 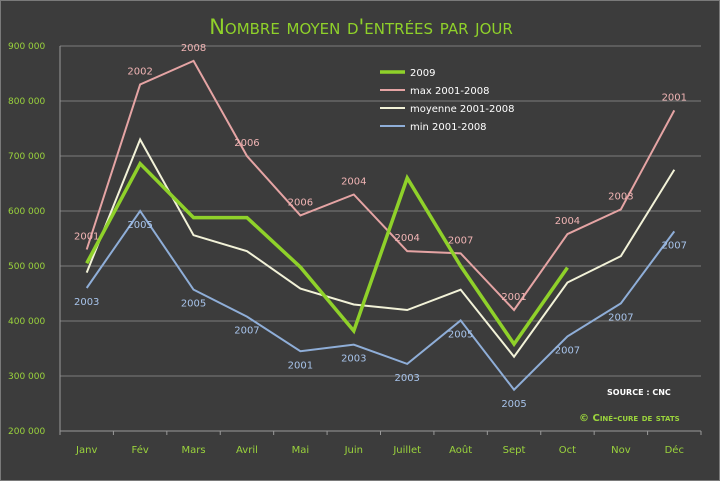 What do you see at coordinates (448, 127) in the screenshot?
I see `legend-item-label: min 2001-2008` at bounding box center [448, 127].